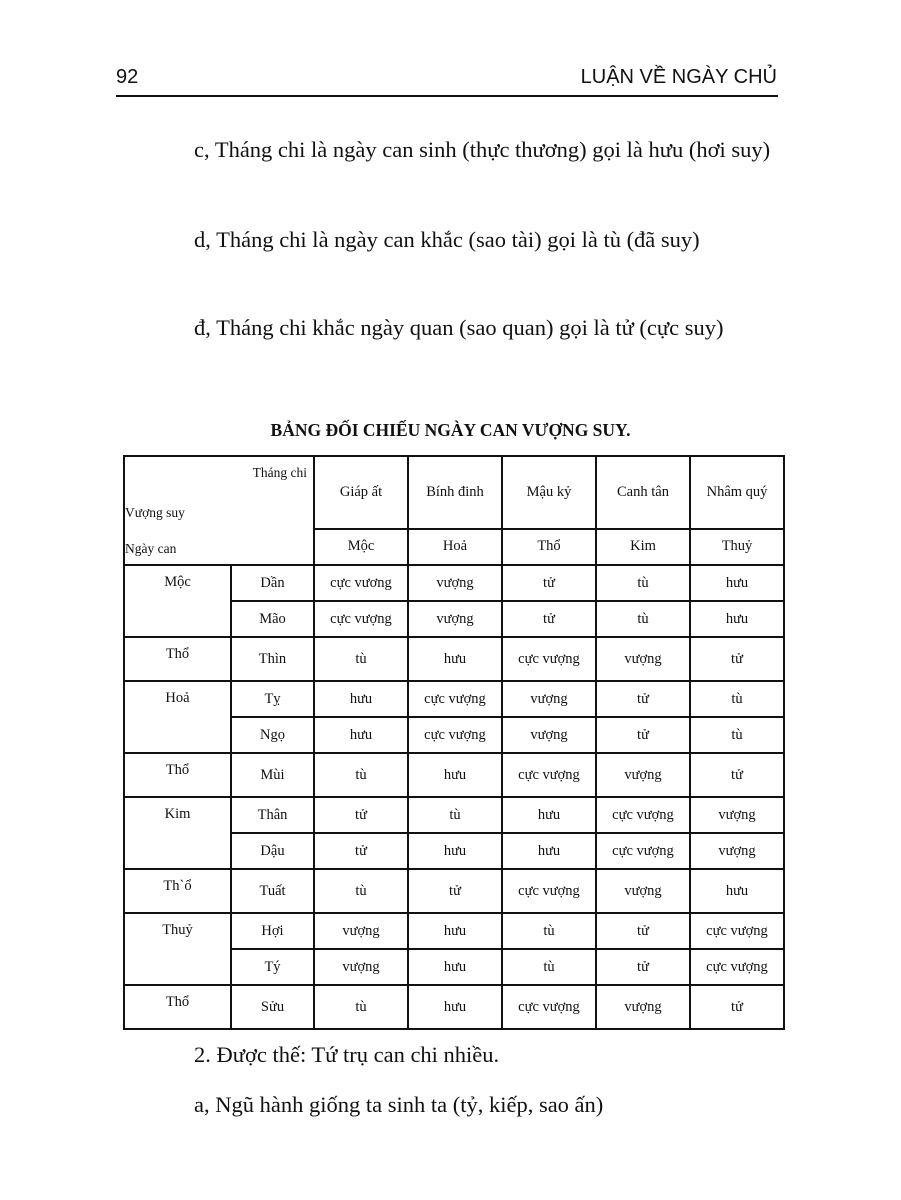  I want to click on table-cell: cực vương, so click(361, 583).